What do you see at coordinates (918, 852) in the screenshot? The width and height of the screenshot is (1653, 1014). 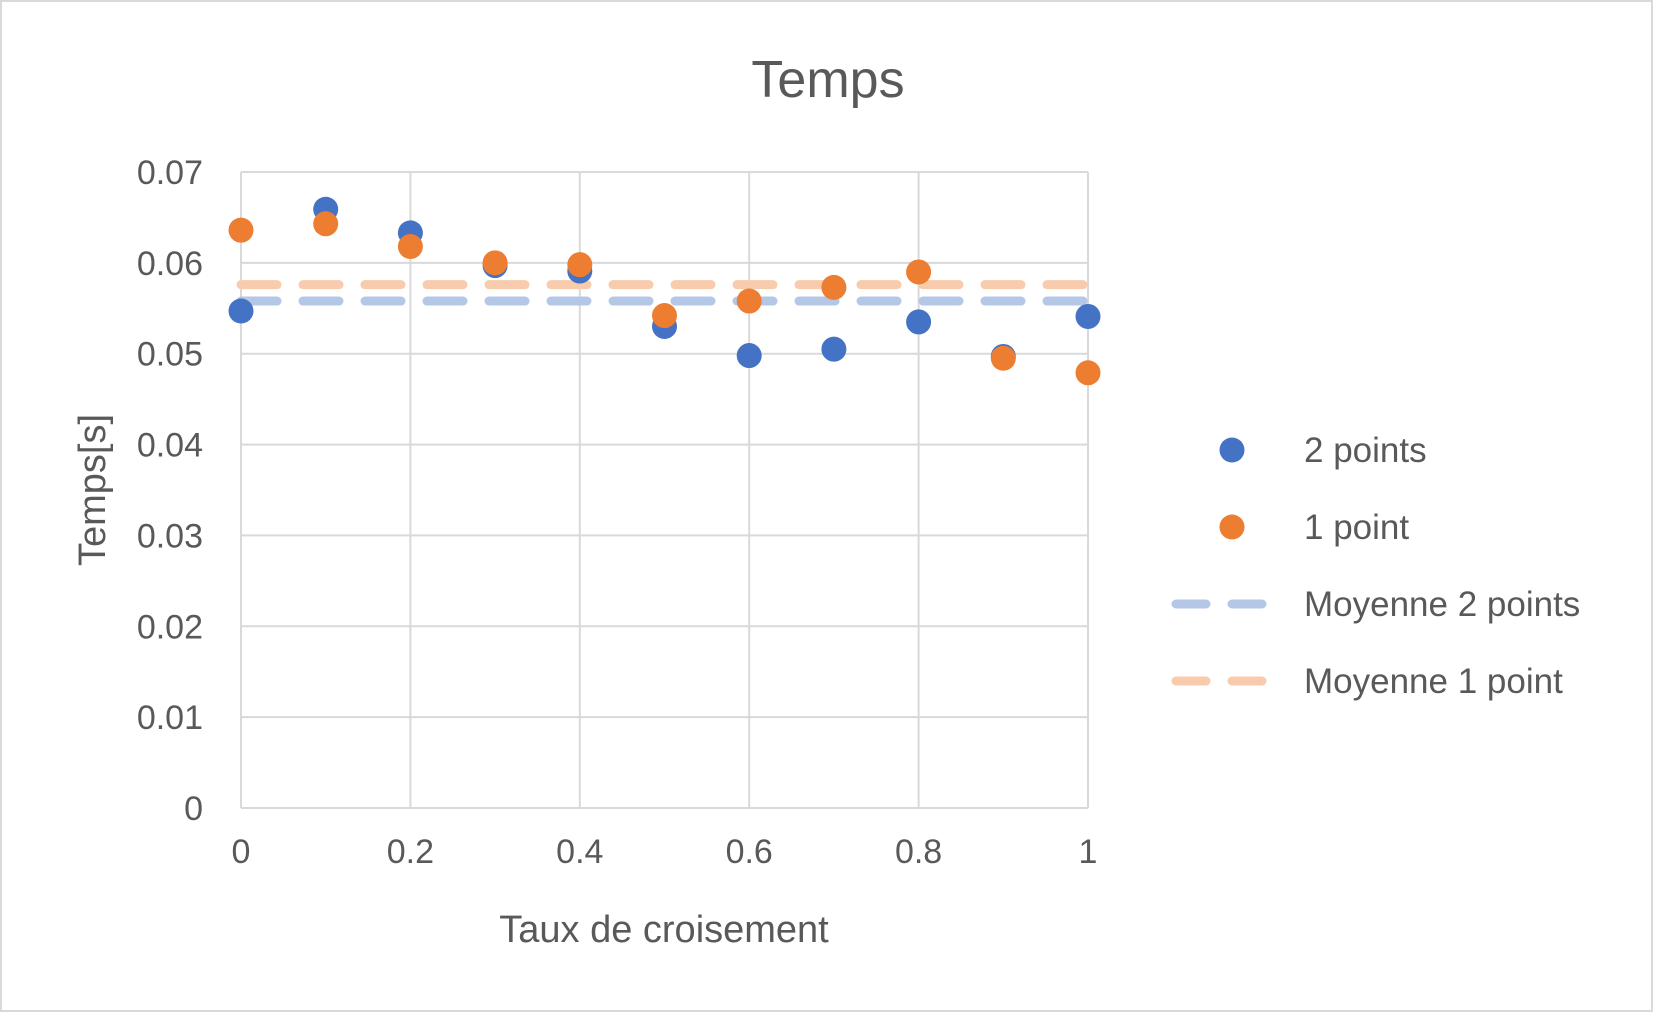 I see `x-tick-label: 0.8` at bounding box center [918, 852].